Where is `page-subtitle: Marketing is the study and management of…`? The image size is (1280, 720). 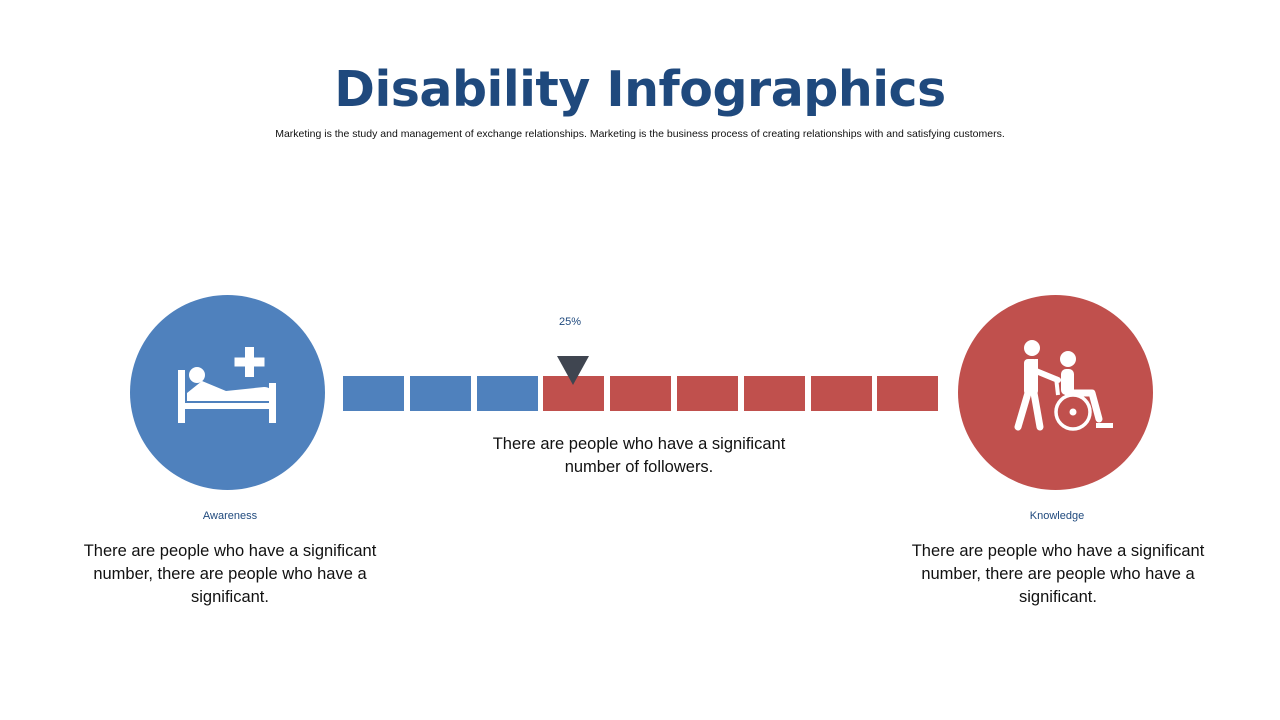 page-subtitle: Marketing is the study and management of… is located at coordinates (640, 134).